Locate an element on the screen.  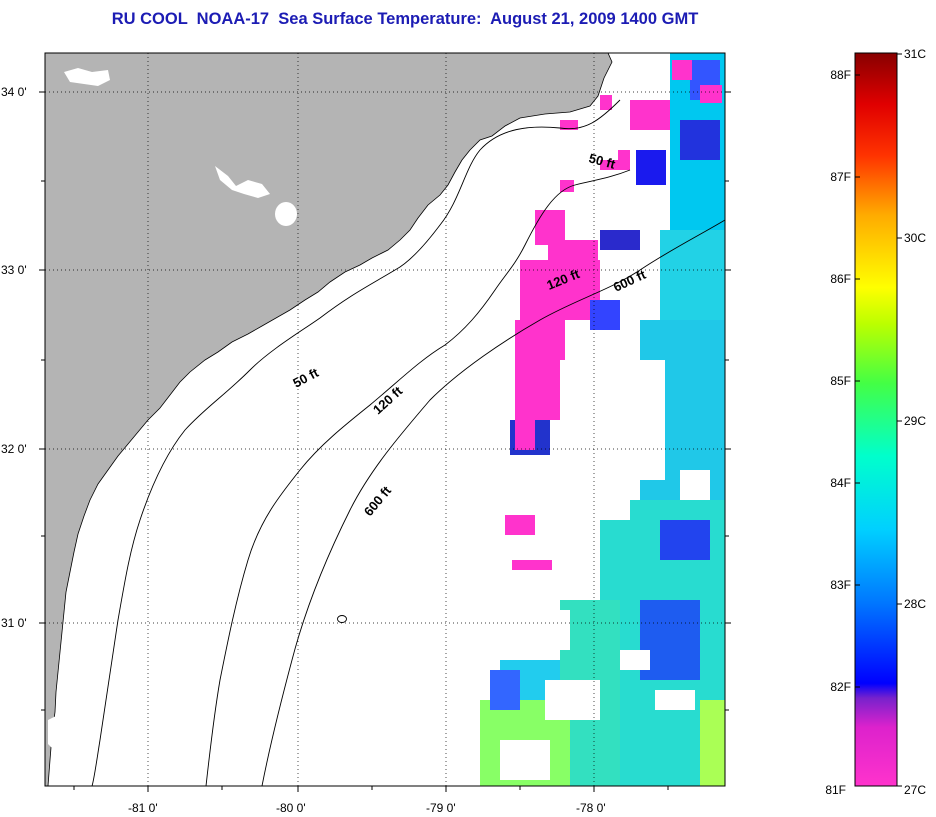
lat-label-34: 34 0' is located at coordinates (14, 92).